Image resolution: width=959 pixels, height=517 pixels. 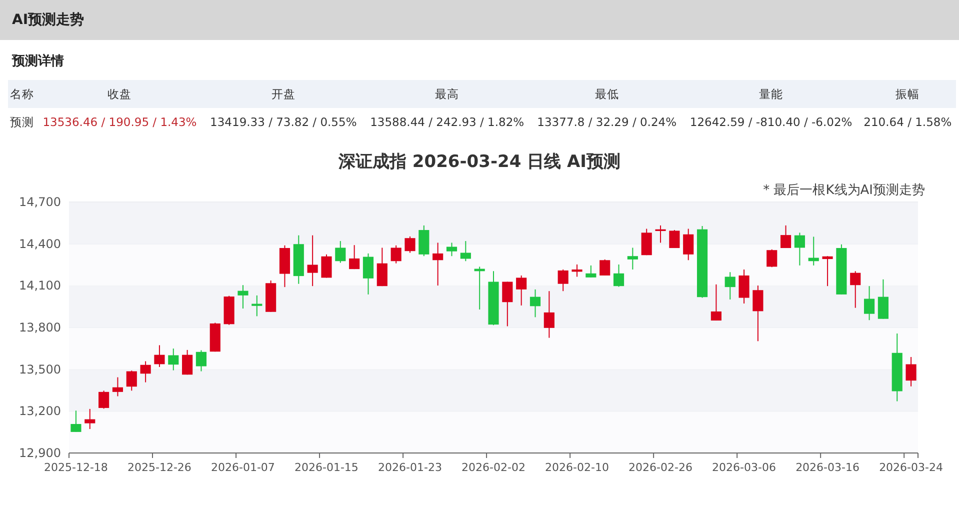 I want to click on x-tick-label: 2026-01-23, so click(x=410, y=467).